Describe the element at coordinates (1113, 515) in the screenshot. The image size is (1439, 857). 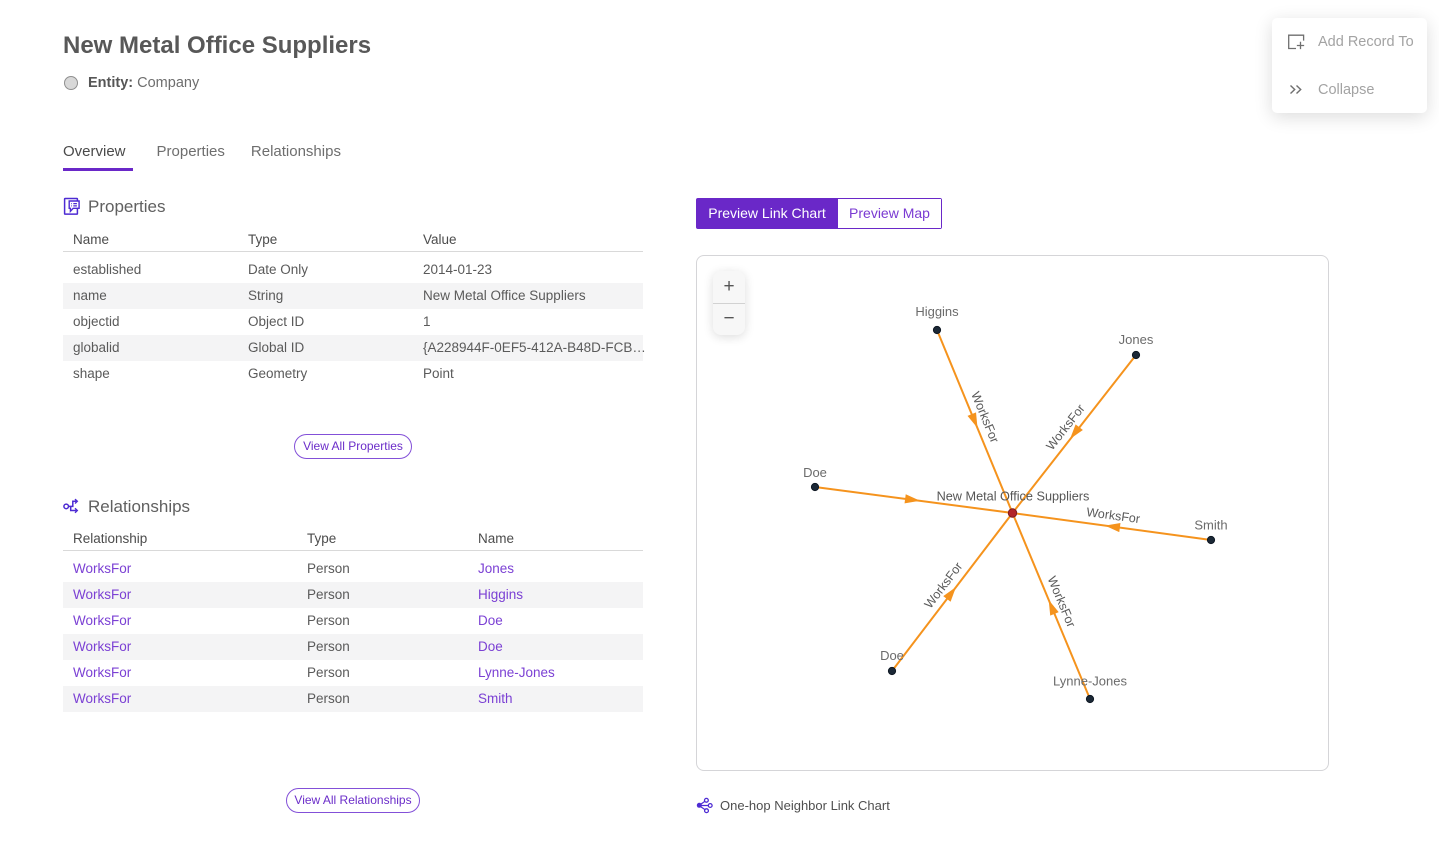
I see `svg-text: WorksFor` at that location.